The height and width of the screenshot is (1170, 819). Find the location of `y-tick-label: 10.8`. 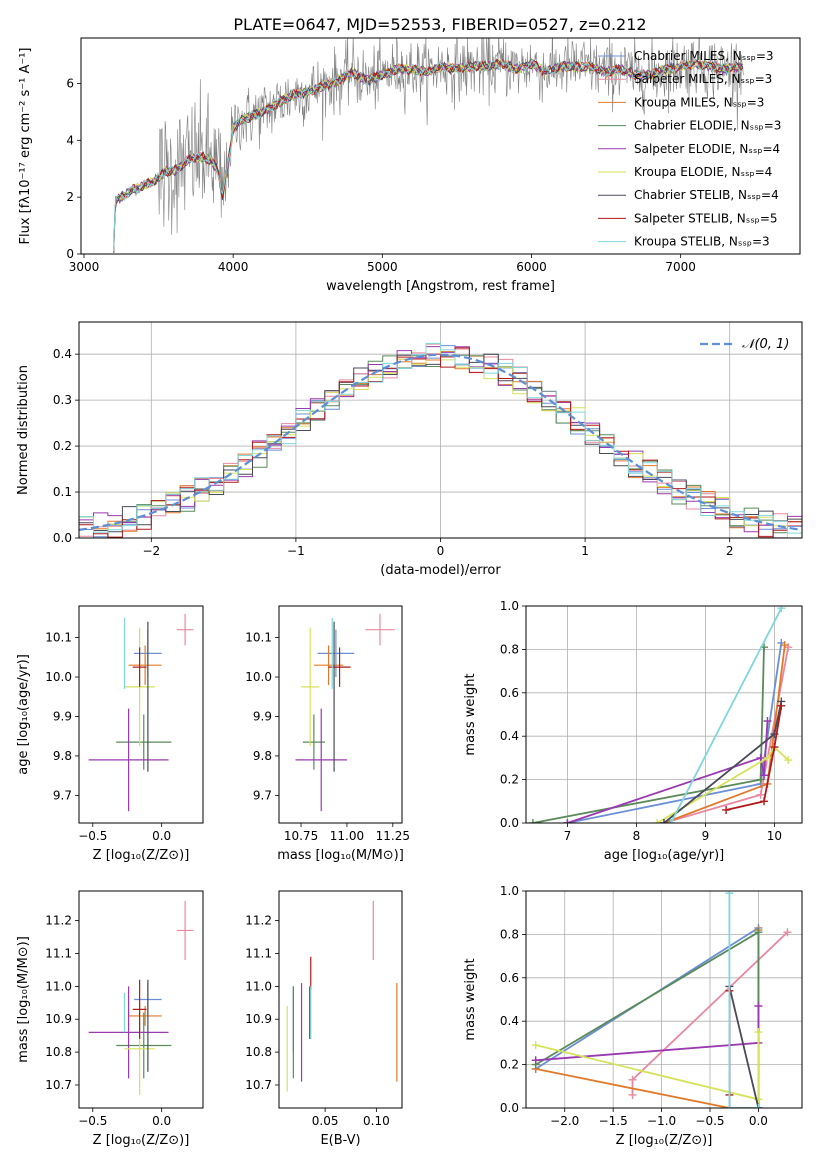

y-tick-label: 10.8 is located at coordinates (258, 1052).